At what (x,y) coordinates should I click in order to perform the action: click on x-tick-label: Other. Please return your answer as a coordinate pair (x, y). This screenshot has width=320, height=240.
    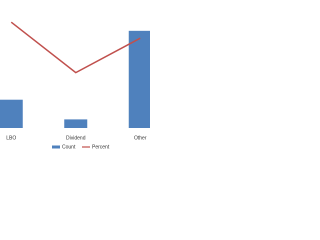
    Looking at the image, I should click on (140, 138).